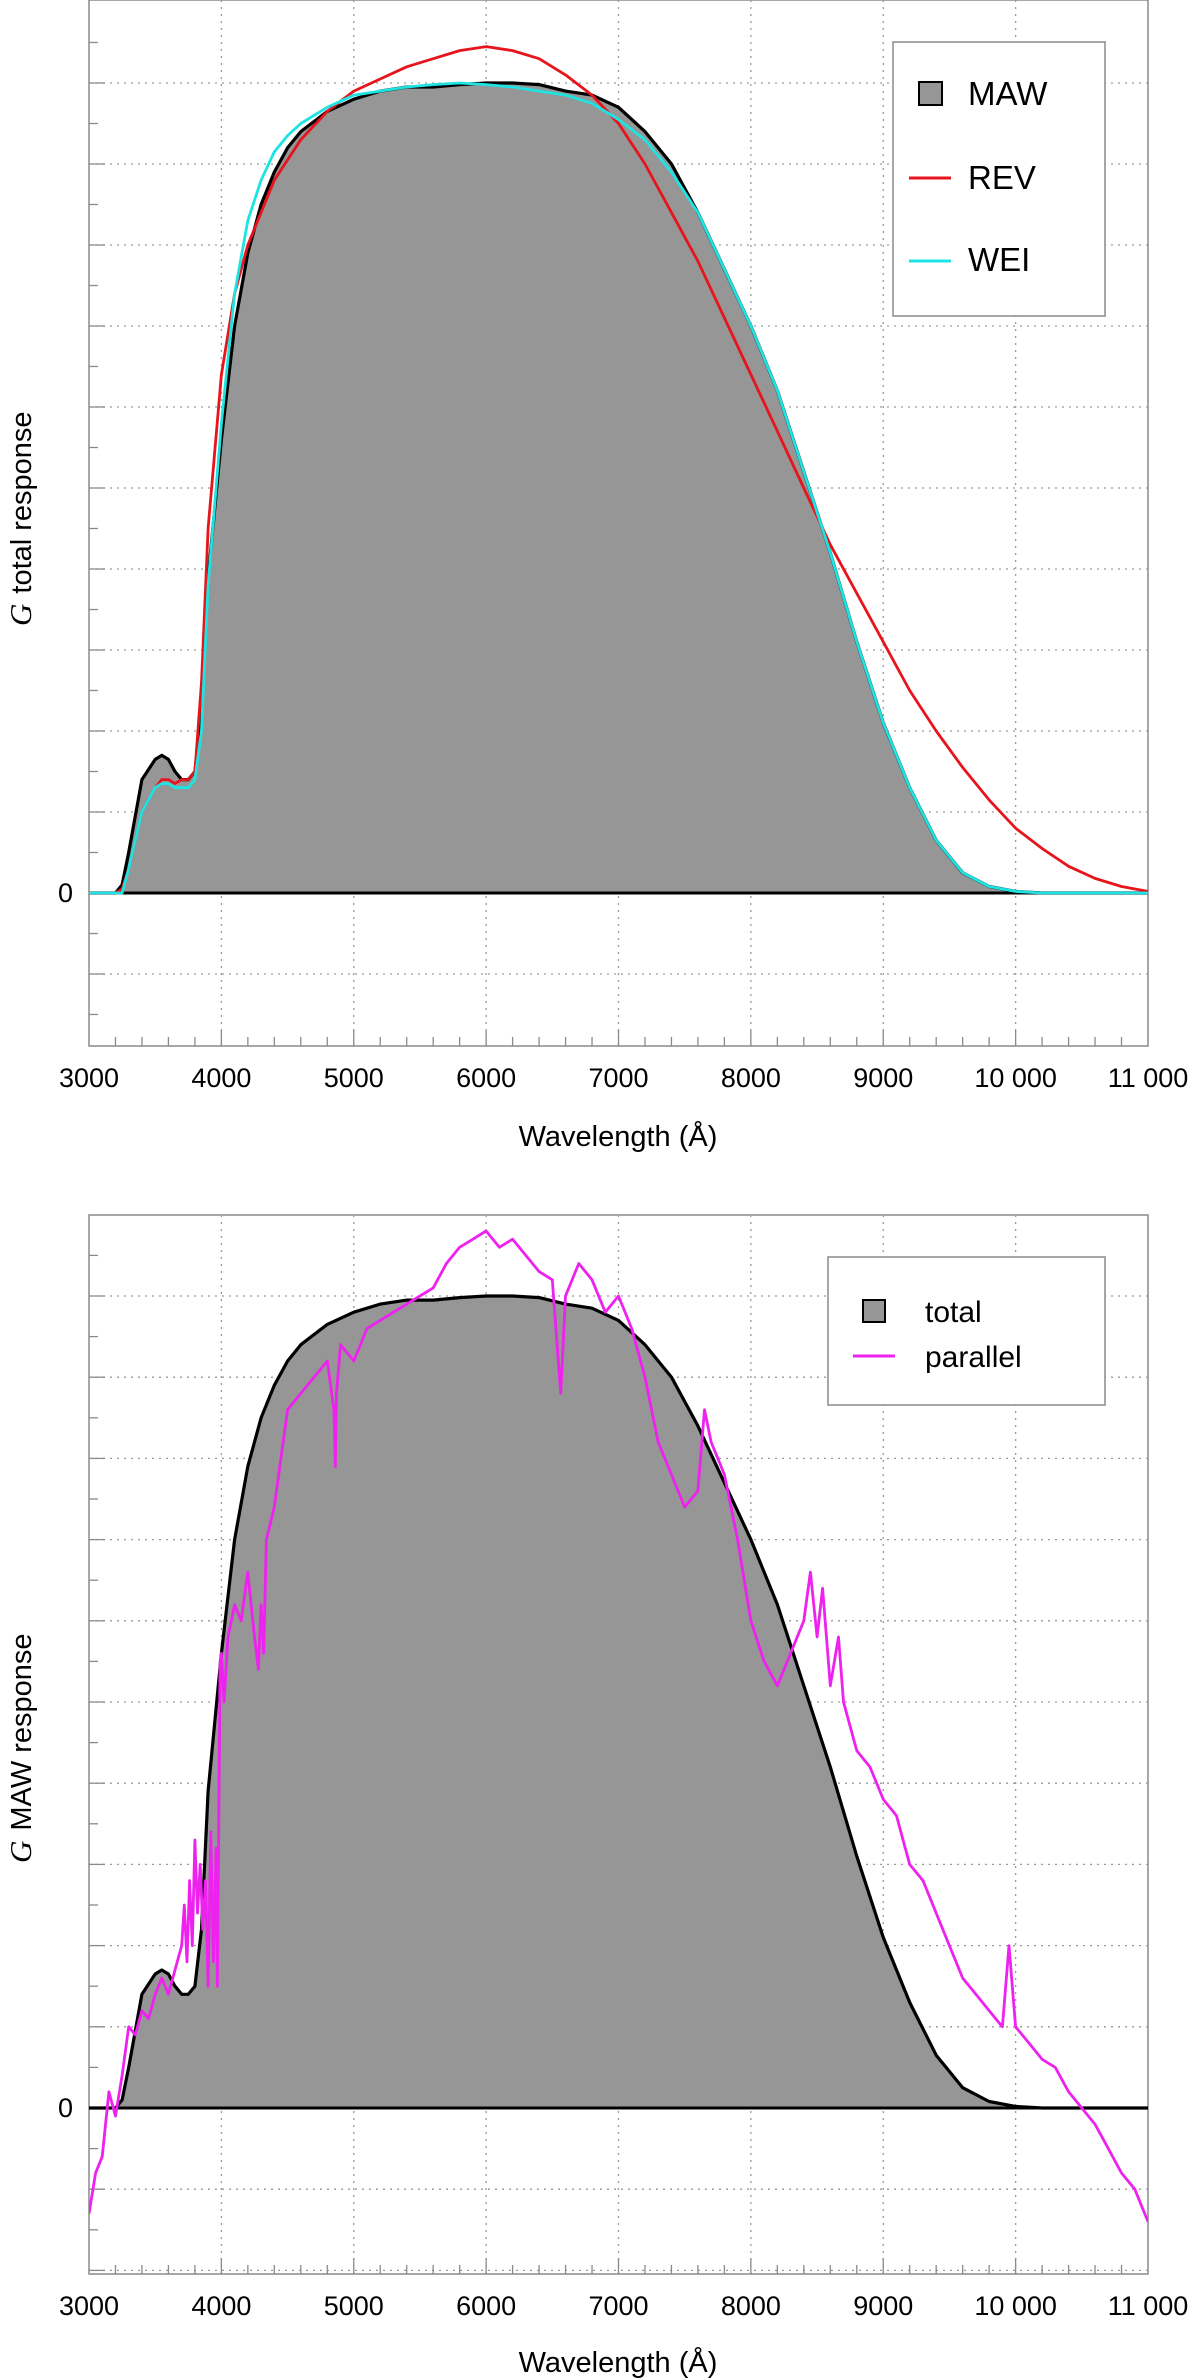 This screenshot has height=2380, width=1200. What do you see at coordinates (89, 2306) in the screenshot?
I see `bottom-x-tick-label: 3000` at bounding box center [89, 2306].